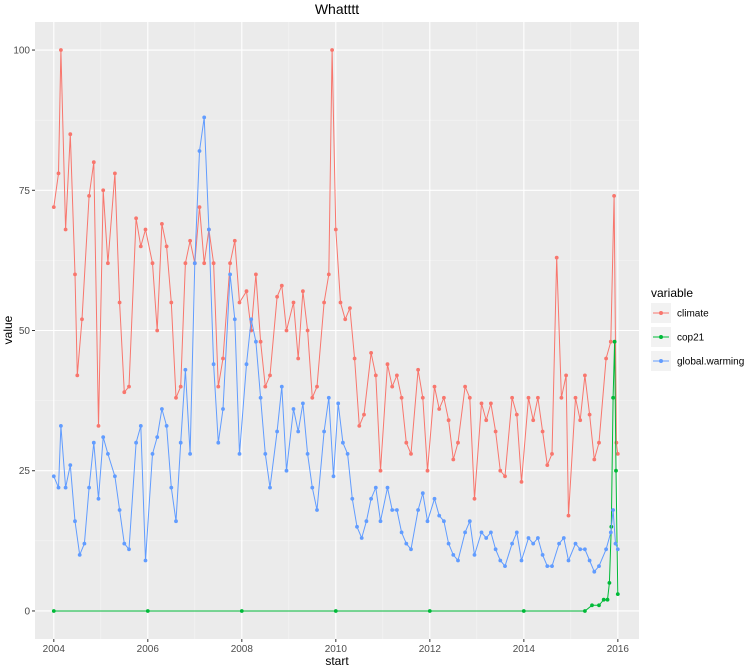 The image size is (752, 672). What do you see at coordinates (430, 649) in the screenshot?
I see `x-tick-label: 2012` at bounding box center [430, 649].